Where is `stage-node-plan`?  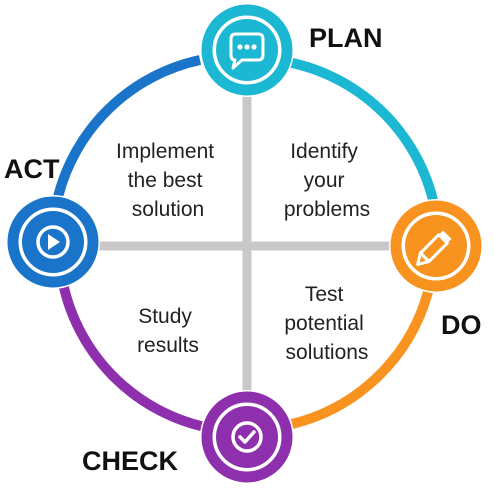 stage-node-plan is located at coordinates (247, 50).